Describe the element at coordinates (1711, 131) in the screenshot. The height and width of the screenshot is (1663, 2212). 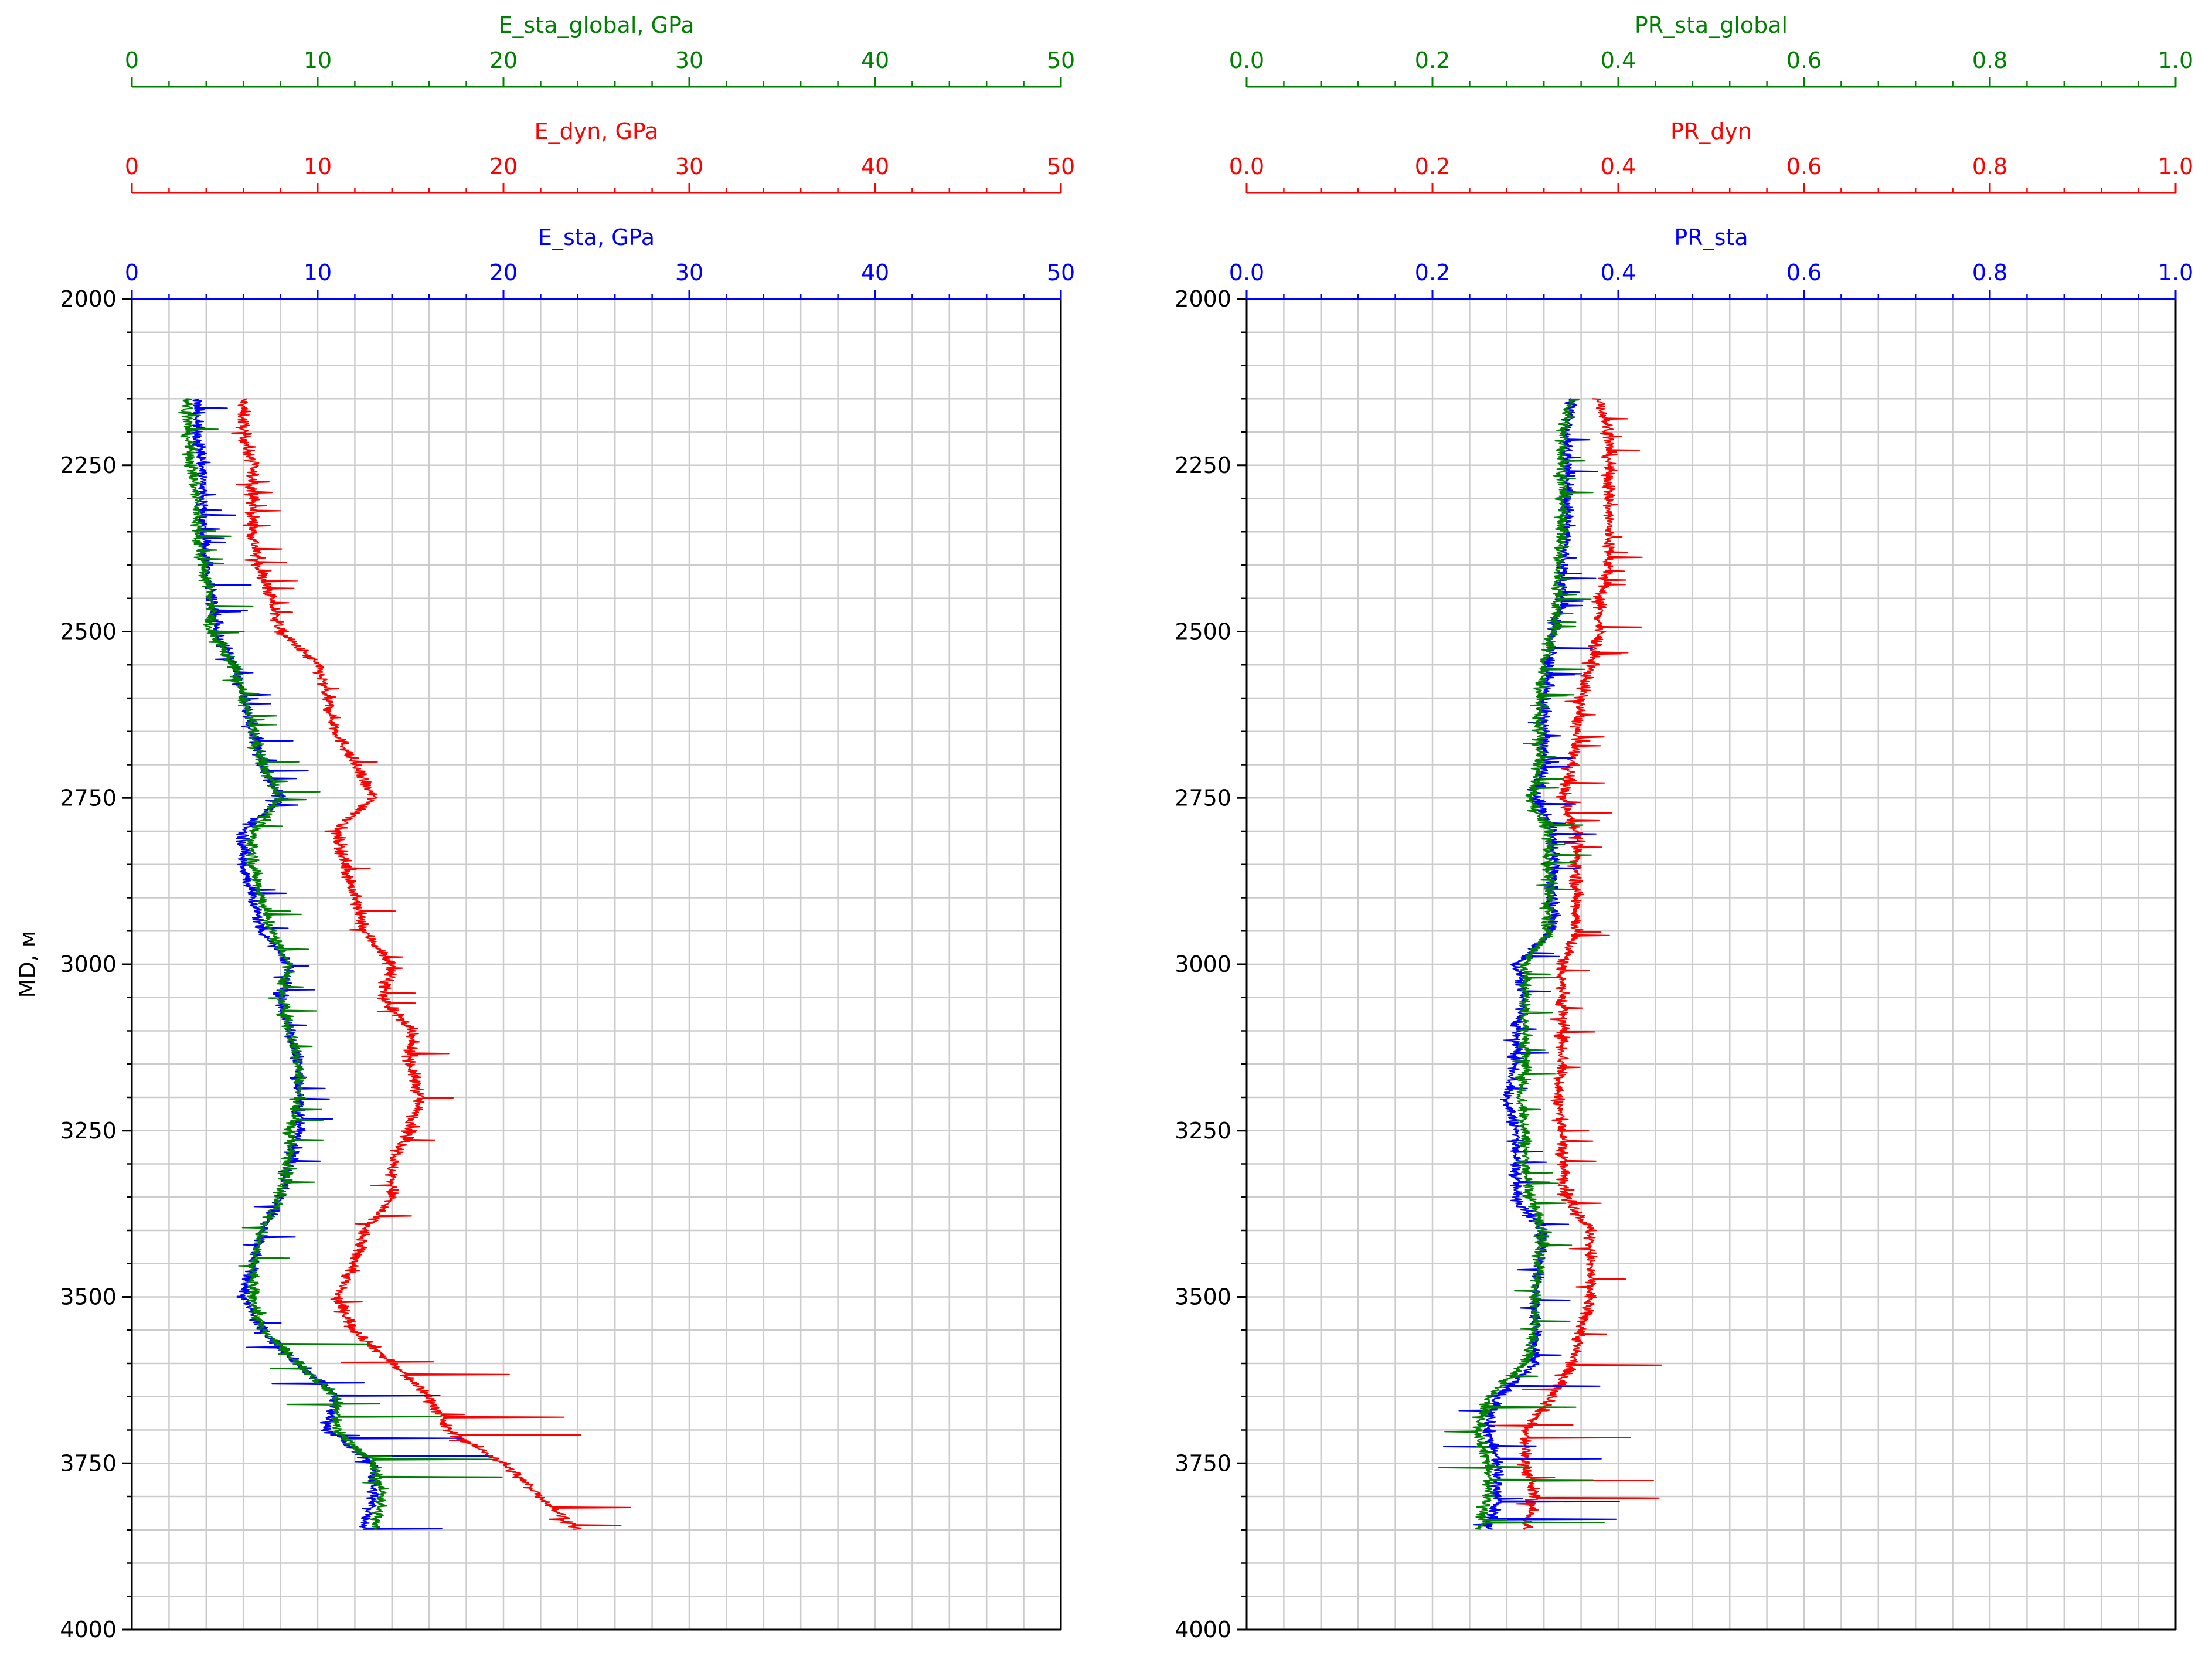
I see `x-axis-title-2: PR_dyn` at that location.